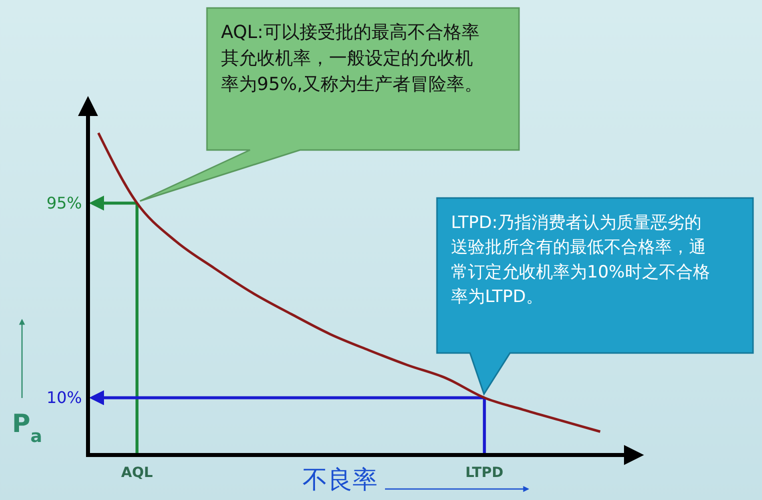  Describe the element at coordinates (64, 398) in the screenshot. I see `y-tick-label: 10%` at that location.